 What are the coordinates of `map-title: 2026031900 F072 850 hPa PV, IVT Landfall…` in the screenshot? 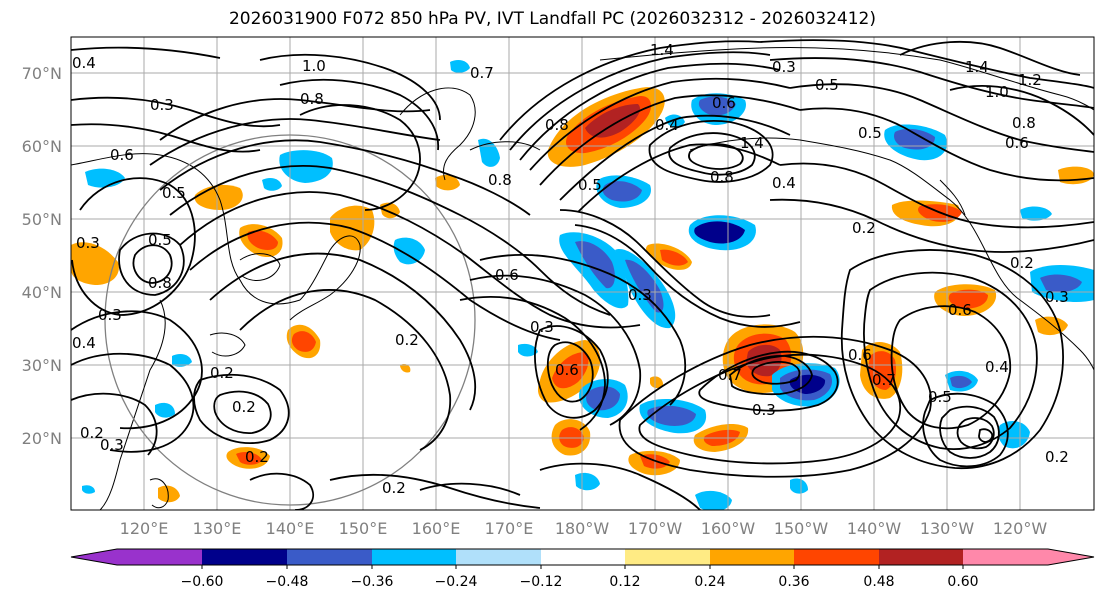 It's located at (552, 19).